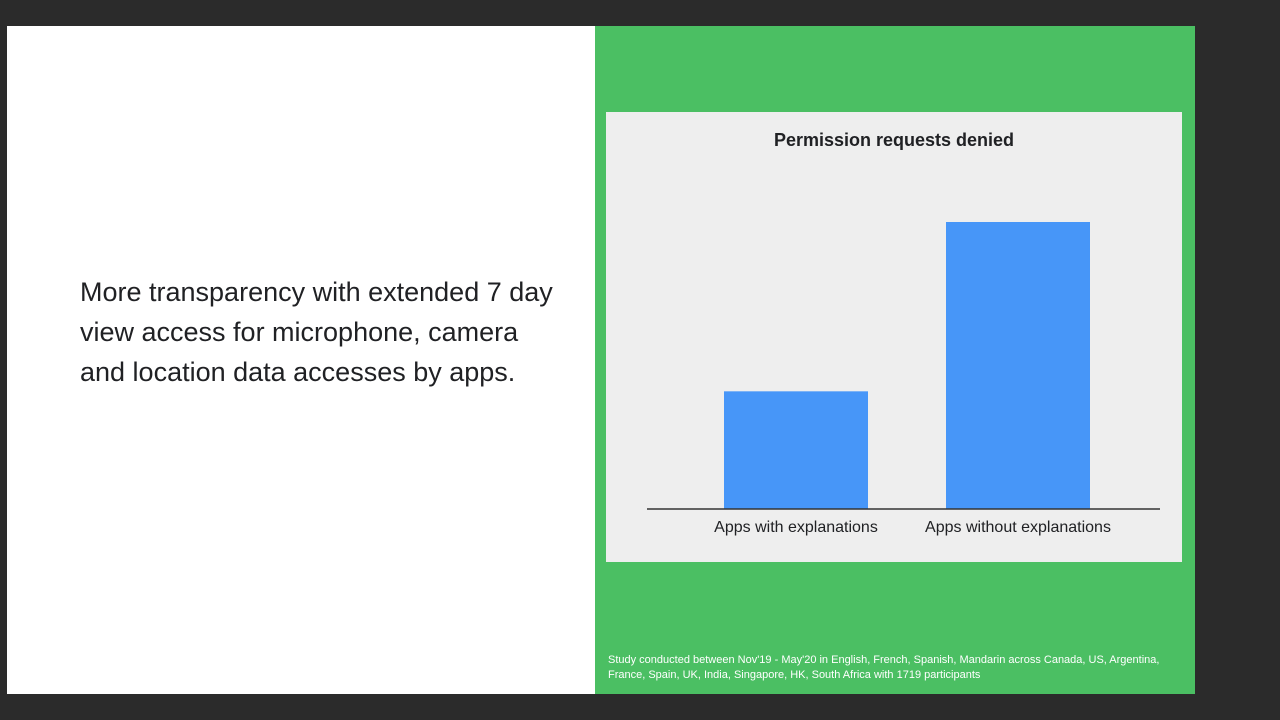 This screenshot has height=720, width=1280. What do you see at coordinates (796, 527) in the screenshot?
I see `x-tick-label: Apps with explanations` at bounding box center [796, 527].